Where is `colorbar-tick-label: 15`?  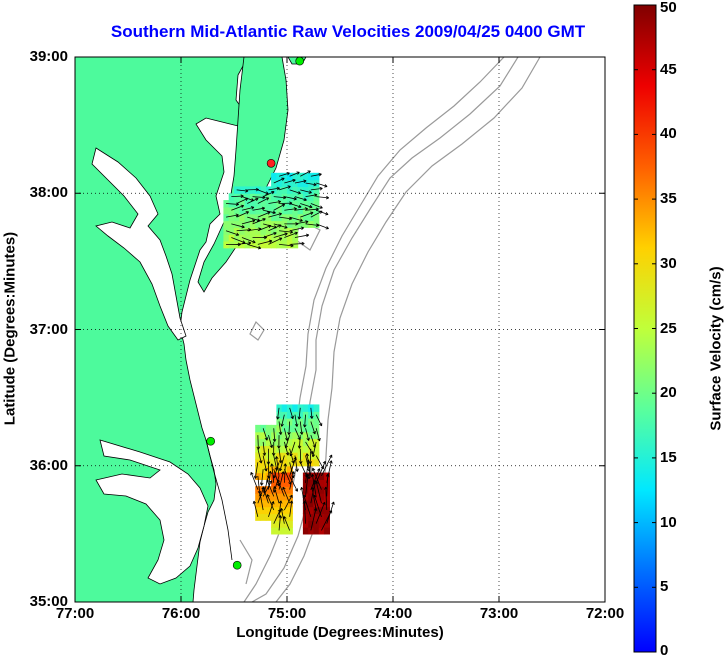
colorbar-tick-label: 15 is located at coordinates (668, 457).